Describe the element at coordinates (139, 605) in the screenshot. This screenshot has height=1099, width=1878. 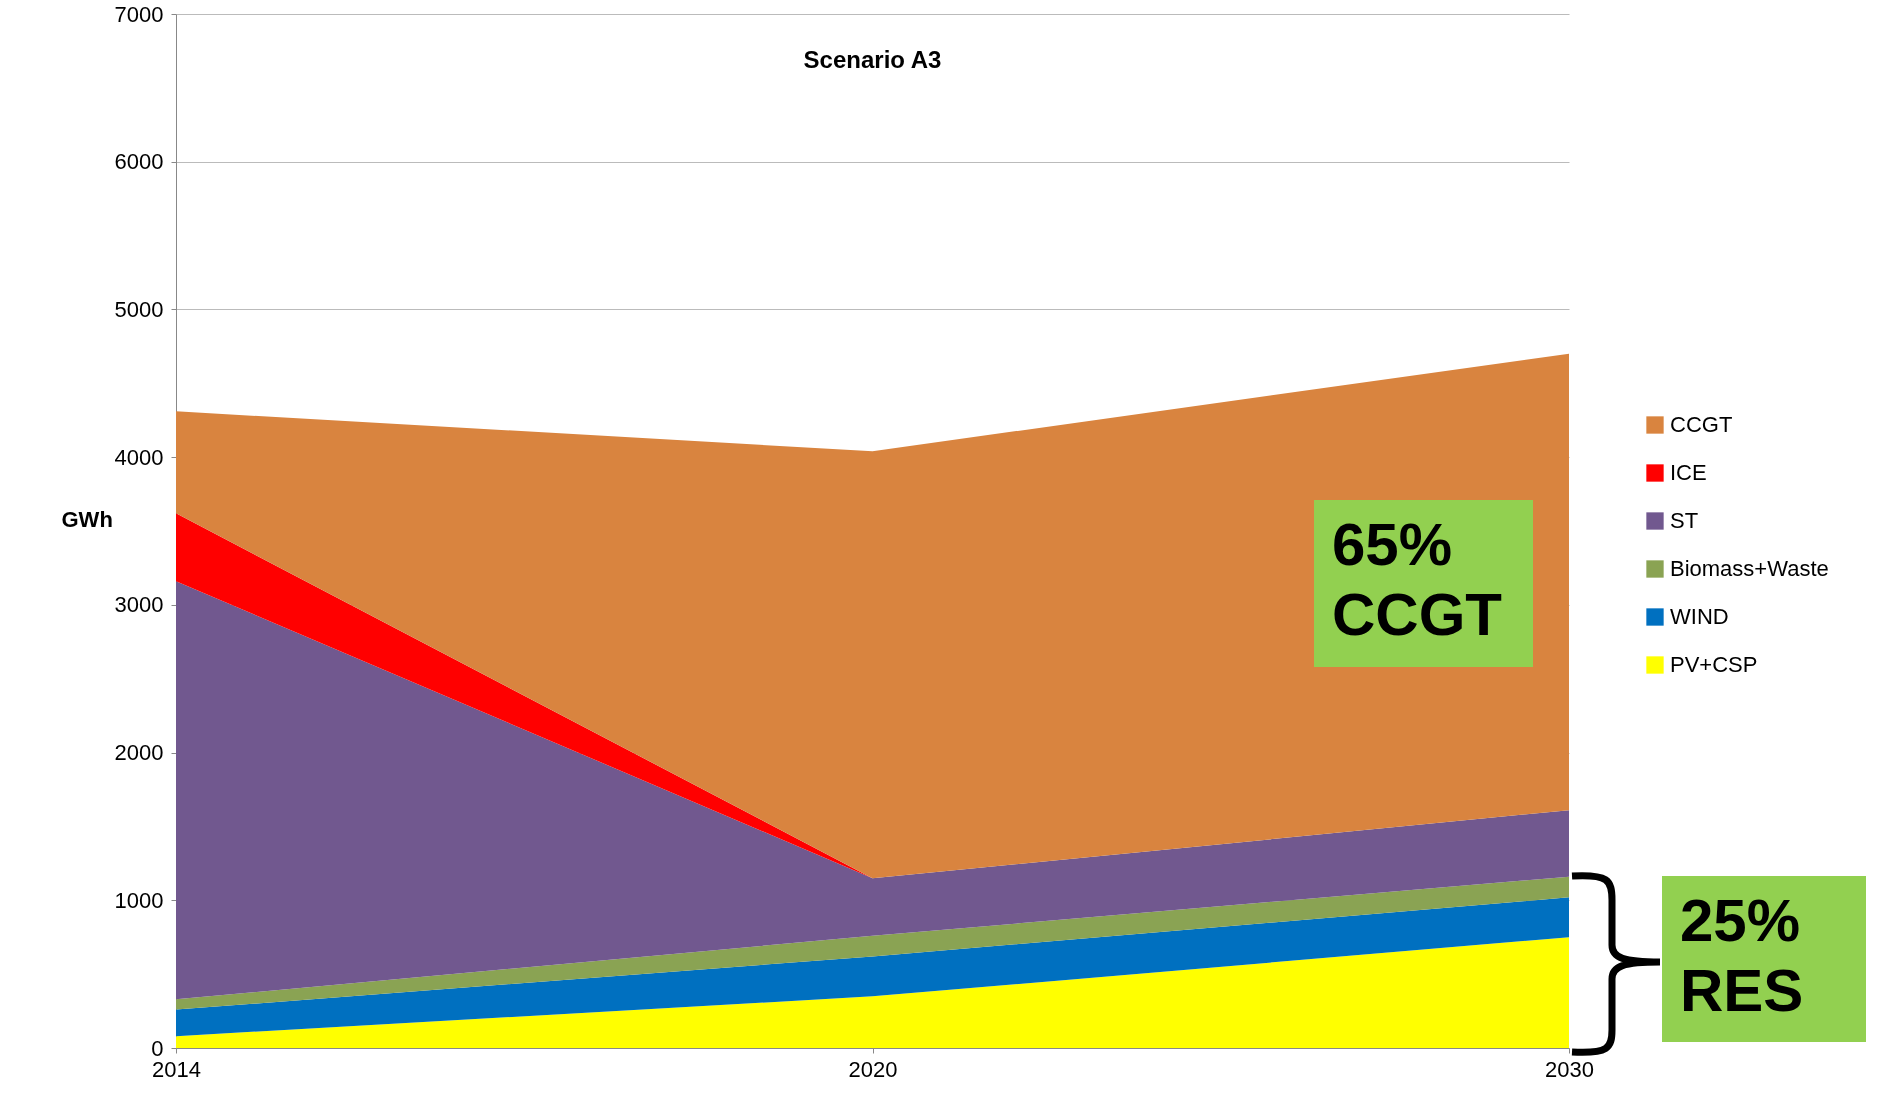
I see `y-tick-label: 3000` at that location.